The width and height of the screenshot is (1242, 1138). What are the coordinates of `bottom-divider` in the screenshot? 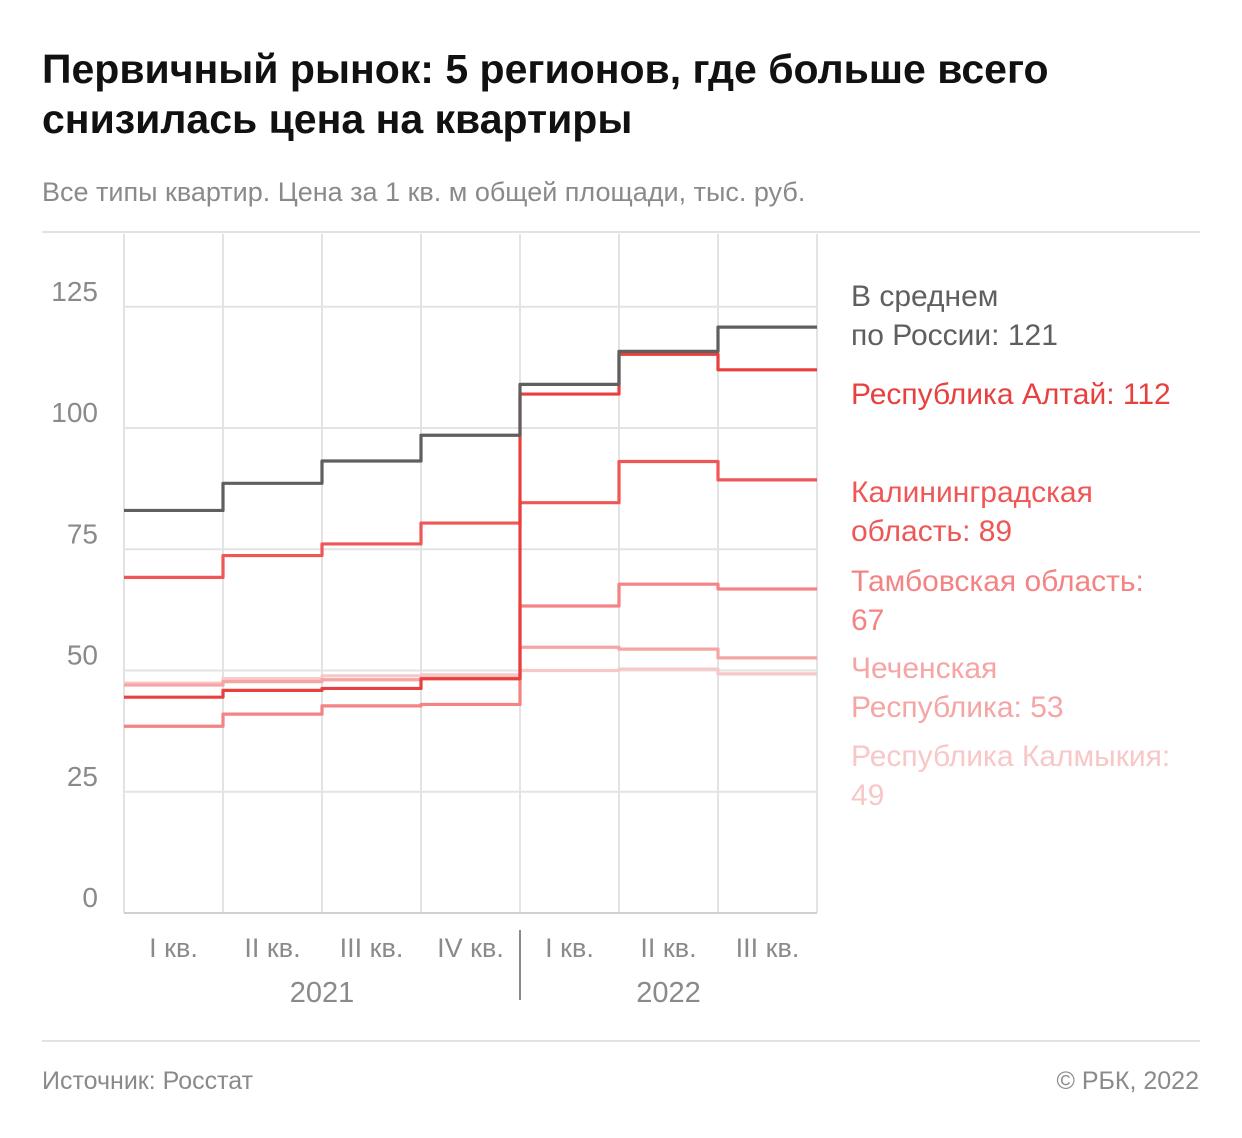 It's located at (621, 1041).